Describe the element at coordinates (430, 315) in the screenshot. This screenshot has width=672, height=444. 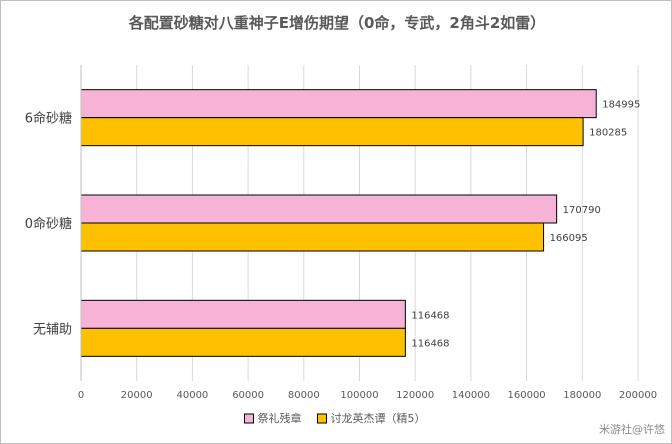
I see `data-label-2-0: 116468` at that location.